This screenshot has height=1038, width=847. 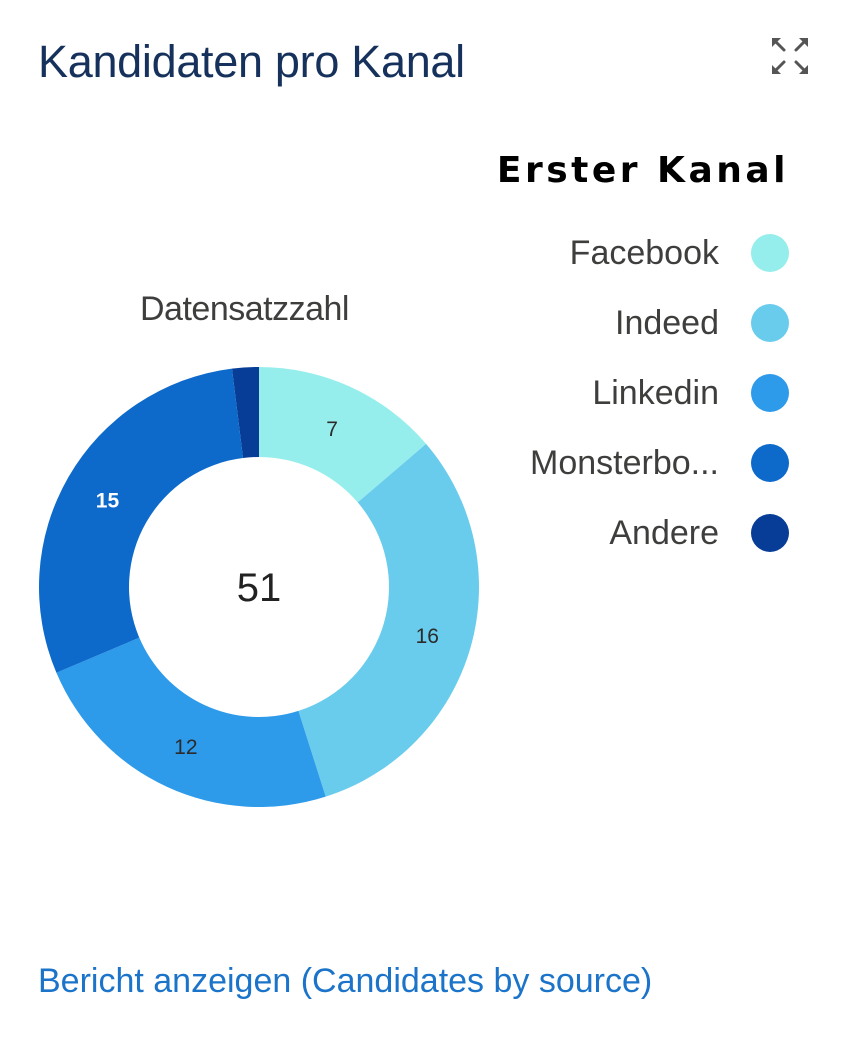 I want to click on donut-slice-facebook, so click(x=343, y=435).